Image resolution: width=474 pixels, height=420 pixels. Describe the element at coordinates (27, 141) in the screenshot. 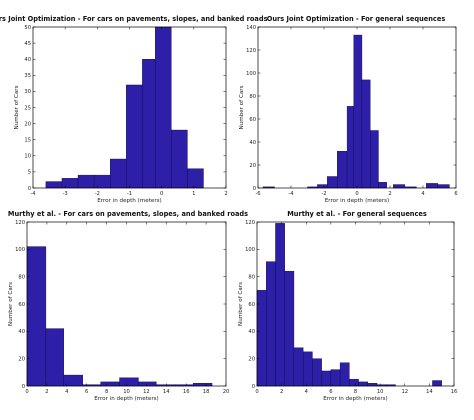

I see `y-tick-label: 15` at that location.